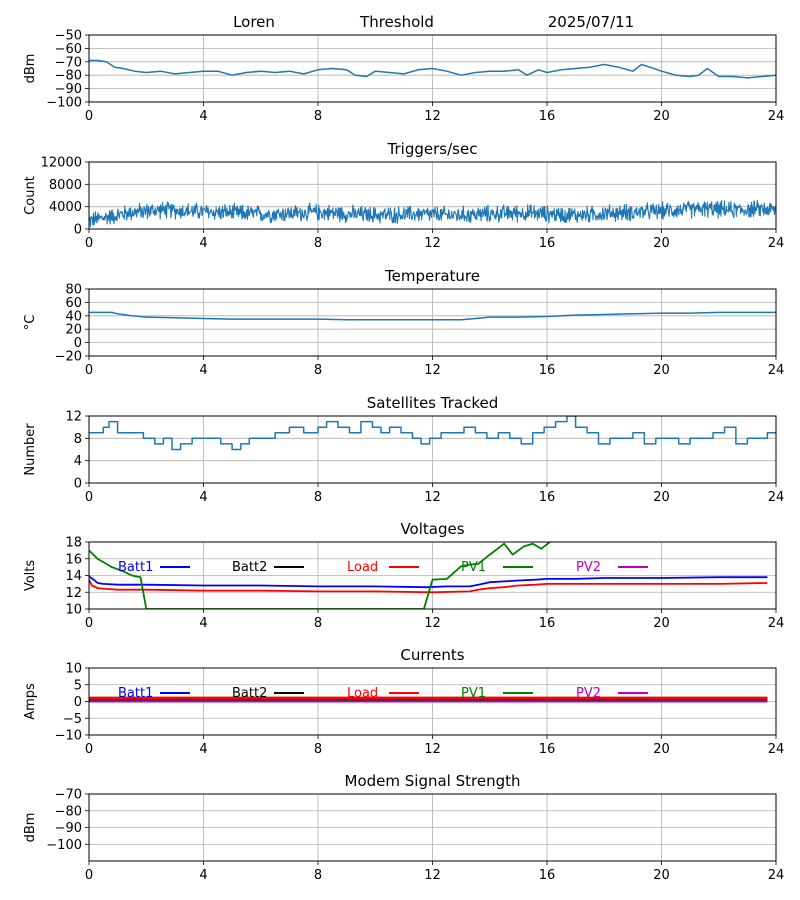 This screenshot has width=800, height=900. Describe the element at coordinates (30, 576) in the screenshot. I see `y-axis-label: Volts` at that location.